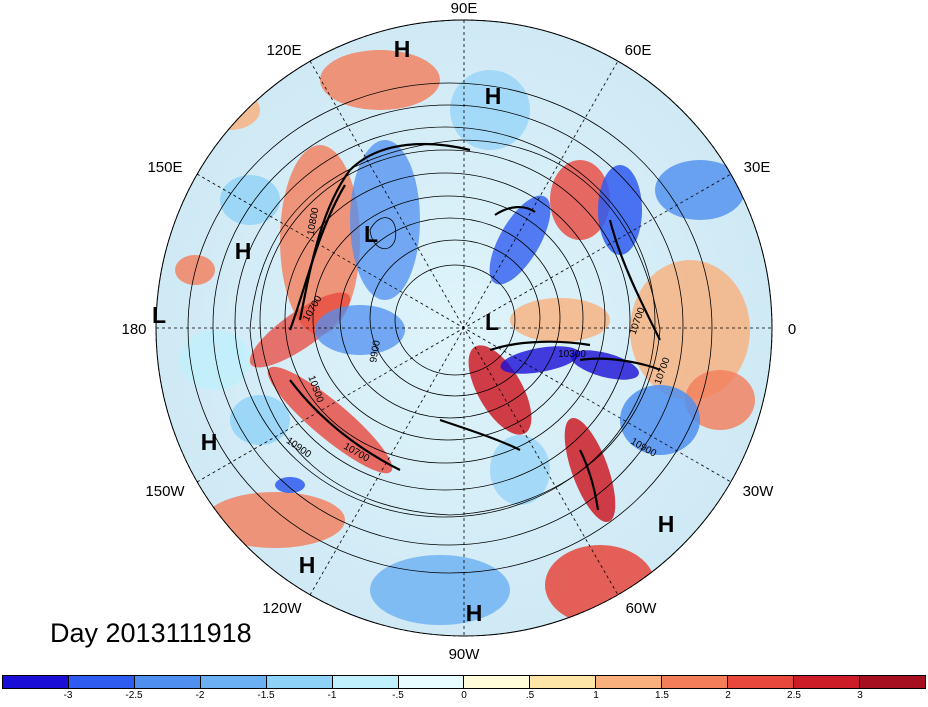  I want to click on longitude-label: 90W, so click(465, 654).